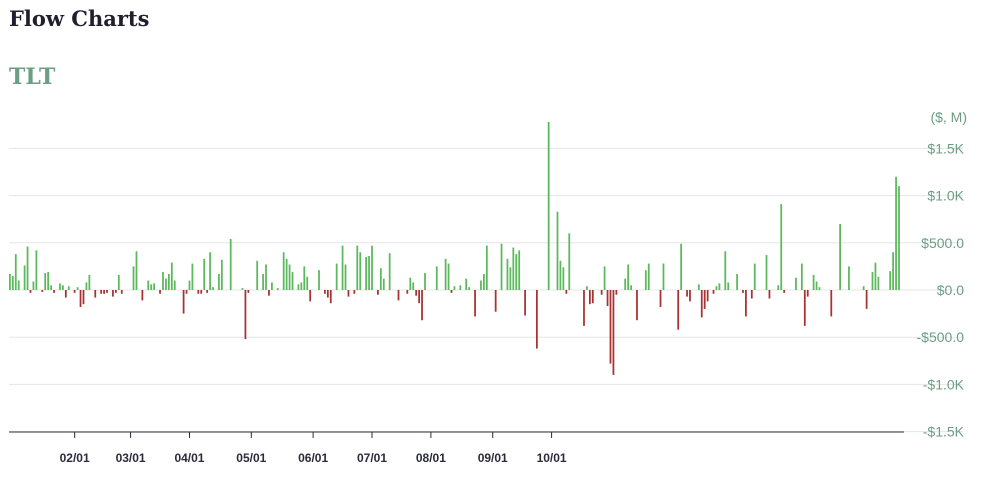  What do you see at coordinates (944, 384) in the screenshot?
I see `y-tick-label: -$1.0K` at bounding box center [944, 384].